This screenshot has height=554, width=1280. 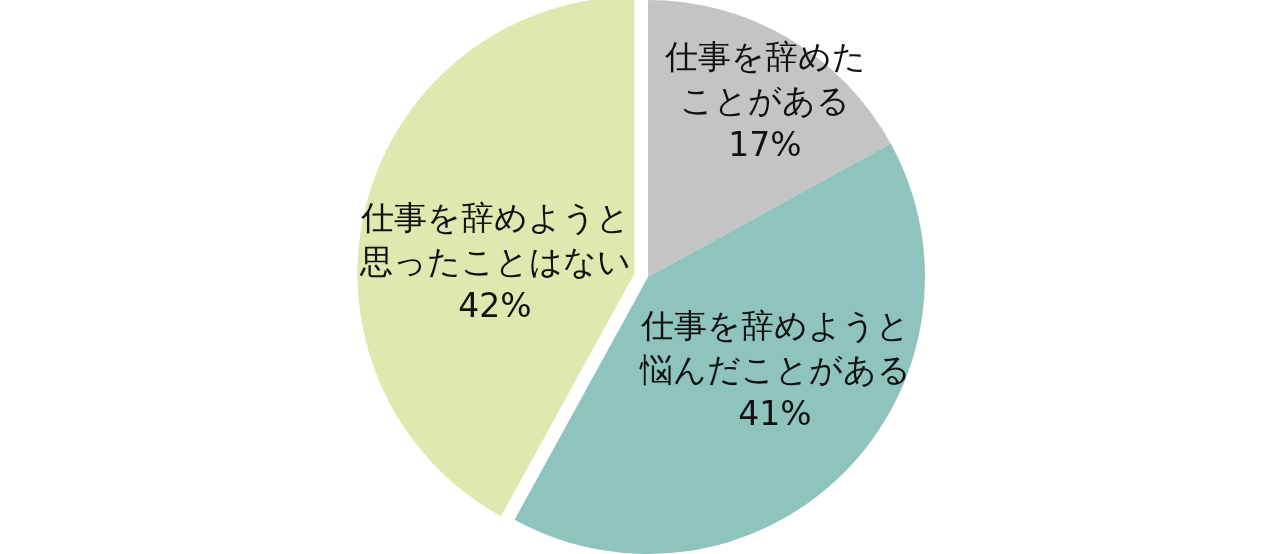 What do you see at coordinates (775, 414) in the screenshot?
I see `data-label: 41%` at bounding box center [775, 414].